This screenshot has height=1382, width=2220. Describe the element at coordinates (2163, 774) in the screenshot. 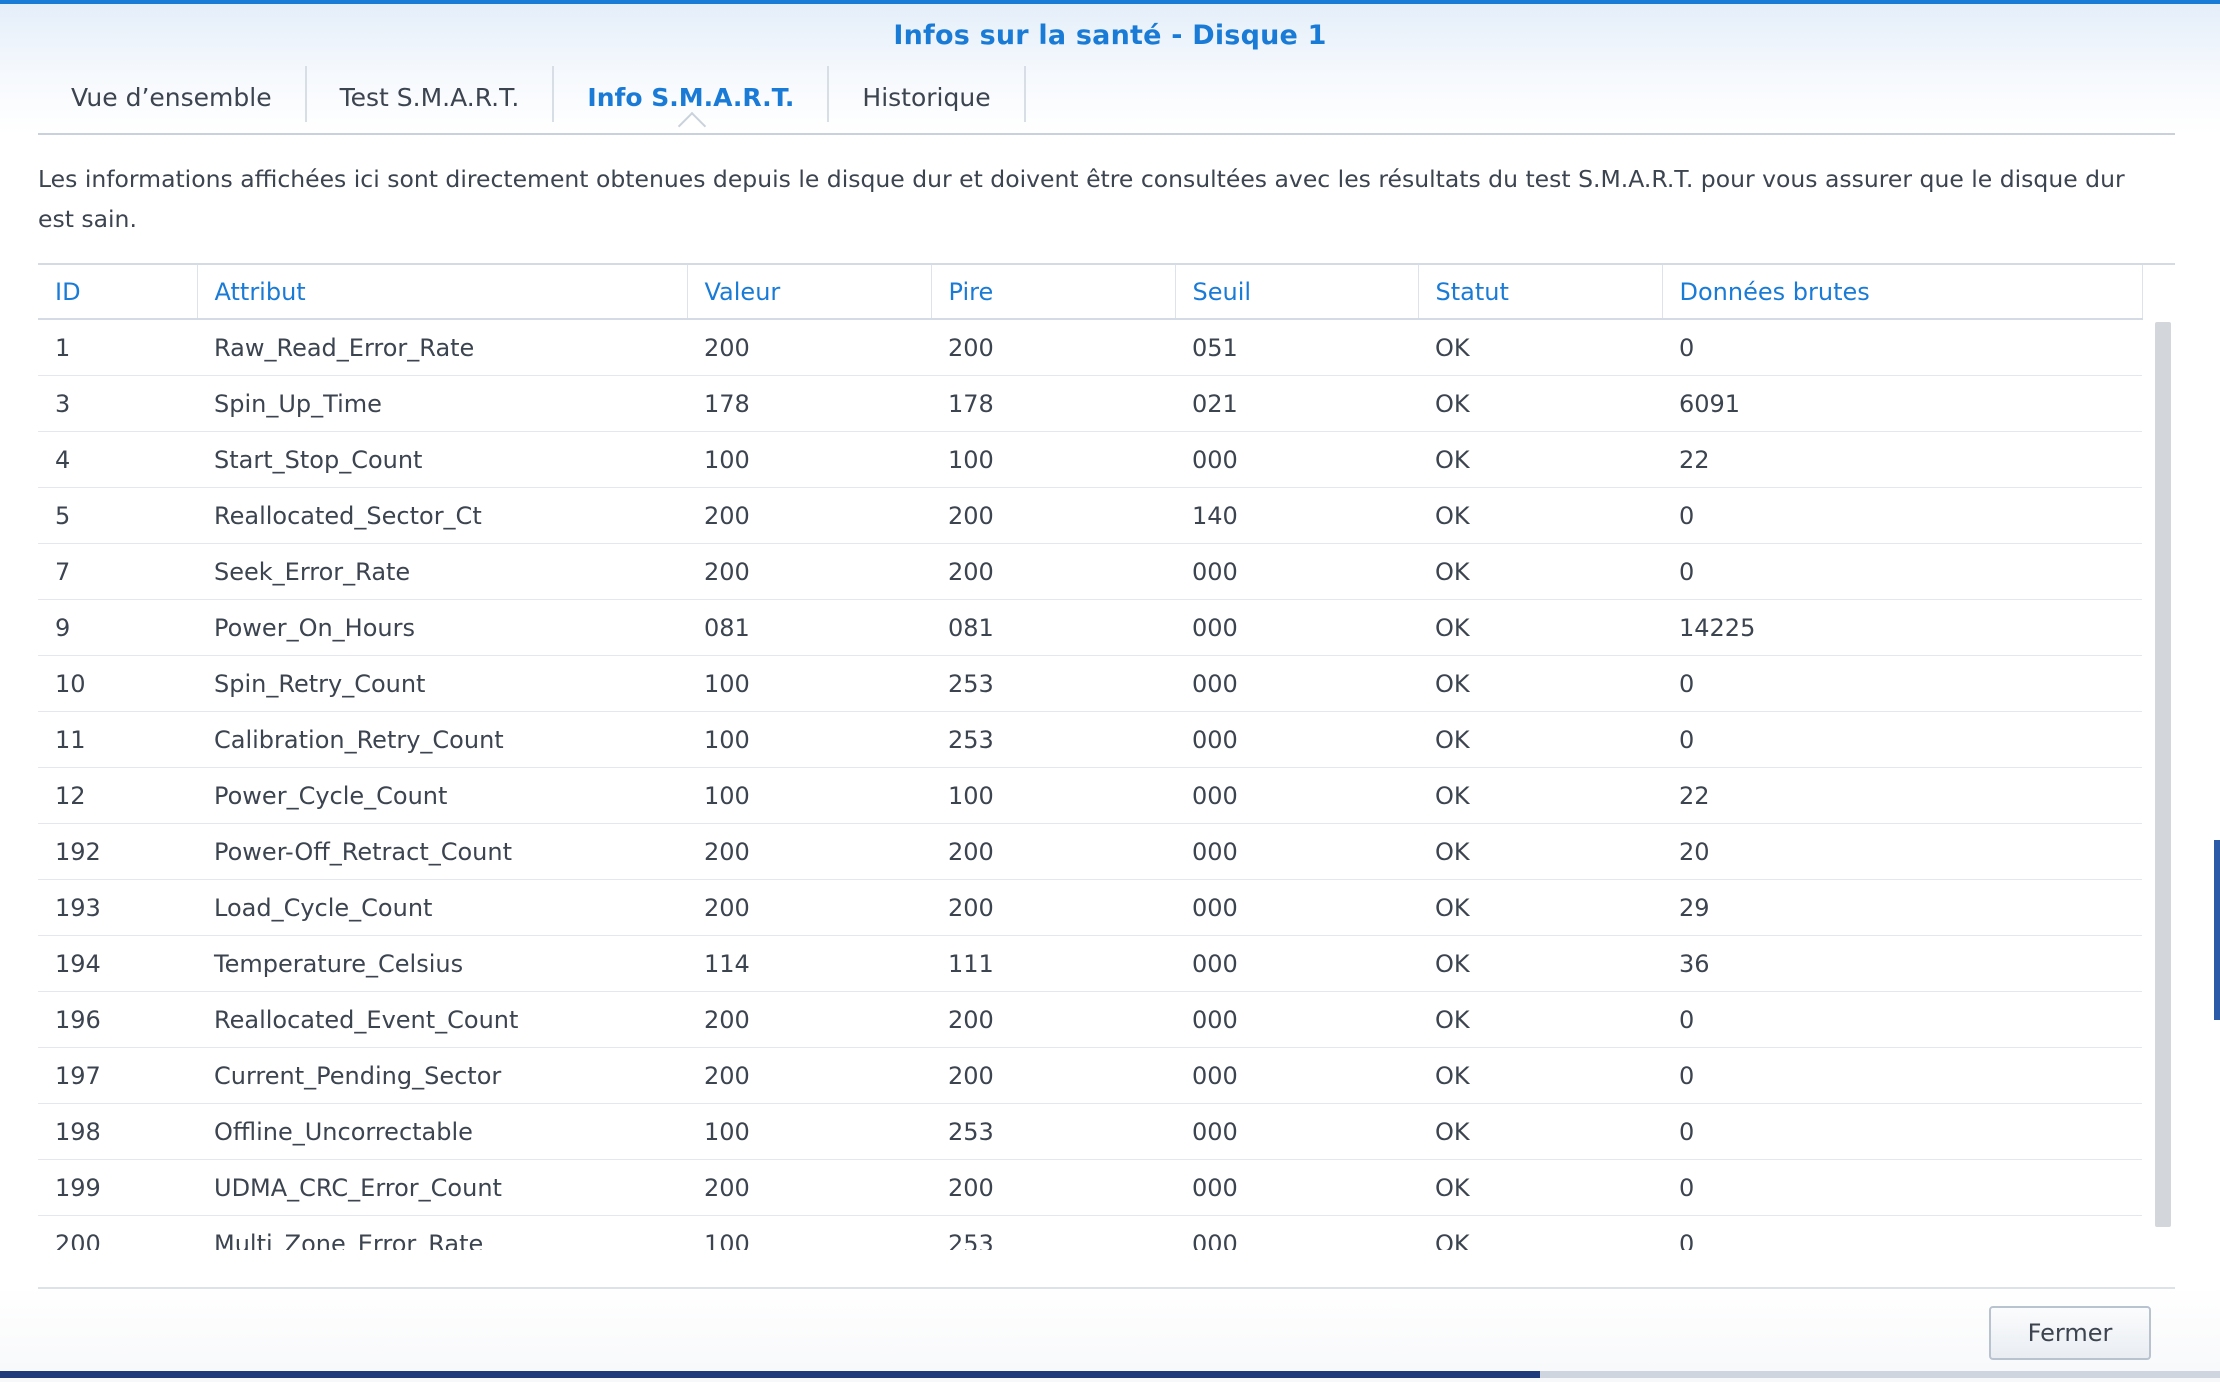

I see `table-scrollbar` at that location.